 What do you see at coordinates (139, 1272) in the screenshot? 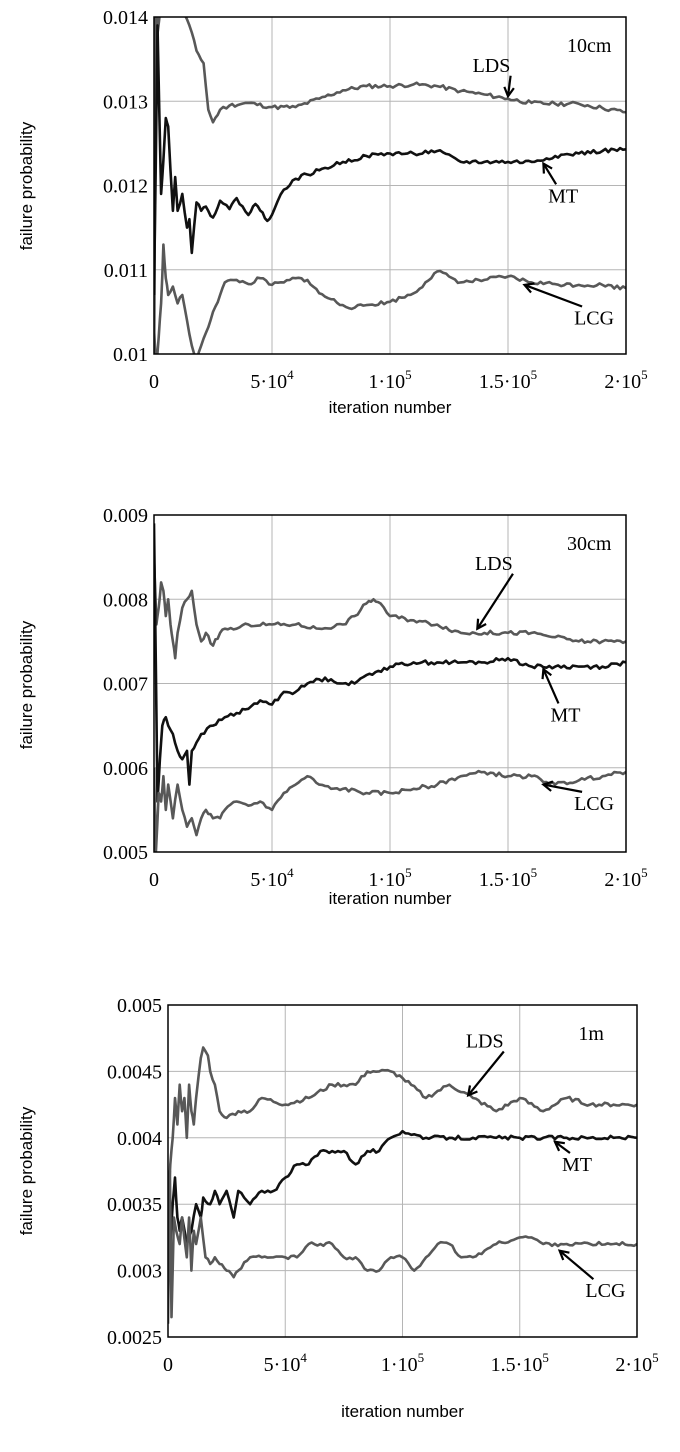
I see `y-tick-label: 0.003` at bounding box center [139, 1272].